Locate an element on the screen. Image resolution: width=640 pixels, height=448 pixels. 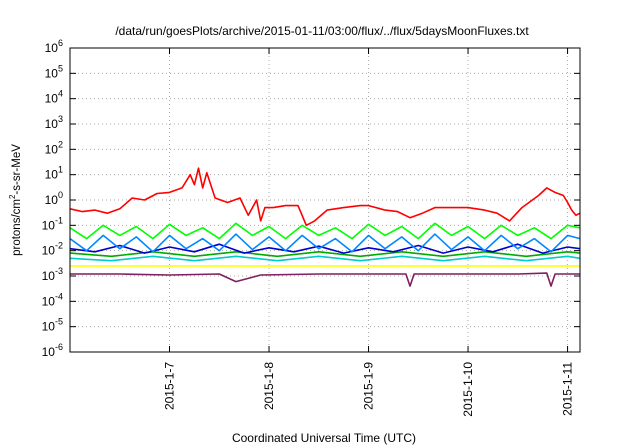
x-tick-label: 2015-1-11 is located at coordinates (568, 389).